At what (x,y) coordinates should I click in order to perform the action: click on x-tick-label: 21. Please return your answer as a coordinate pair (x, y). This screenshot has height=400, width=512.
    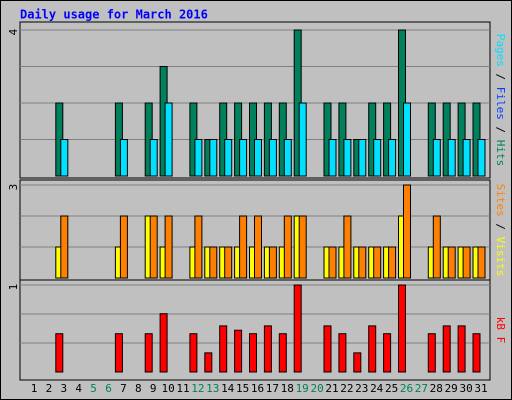
    Looking at the image, I should click on (331, 388).